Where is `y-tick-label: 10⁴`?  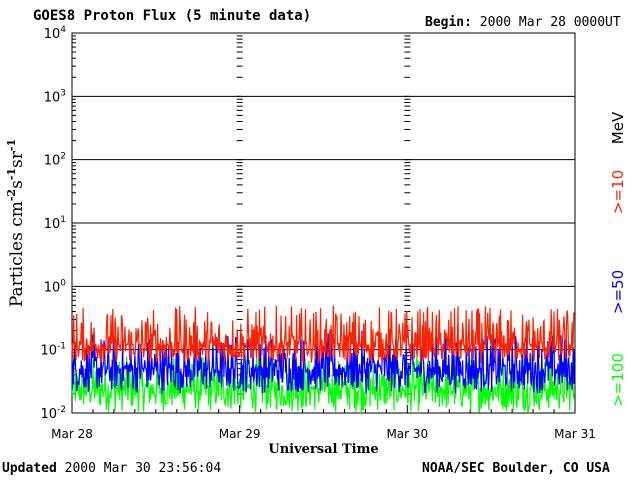
y-tick-label: 10⁴ is located at coordinates (55, 33).